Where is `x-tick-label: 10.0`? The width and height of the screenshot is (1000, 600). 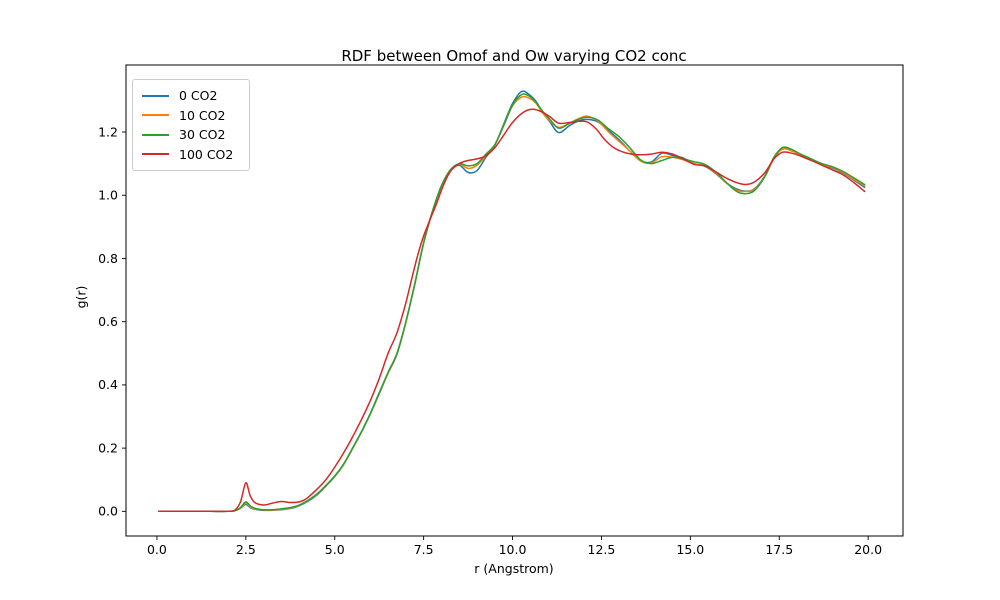
x-tick-label: 10.0 is located at coordinates (513, 549).